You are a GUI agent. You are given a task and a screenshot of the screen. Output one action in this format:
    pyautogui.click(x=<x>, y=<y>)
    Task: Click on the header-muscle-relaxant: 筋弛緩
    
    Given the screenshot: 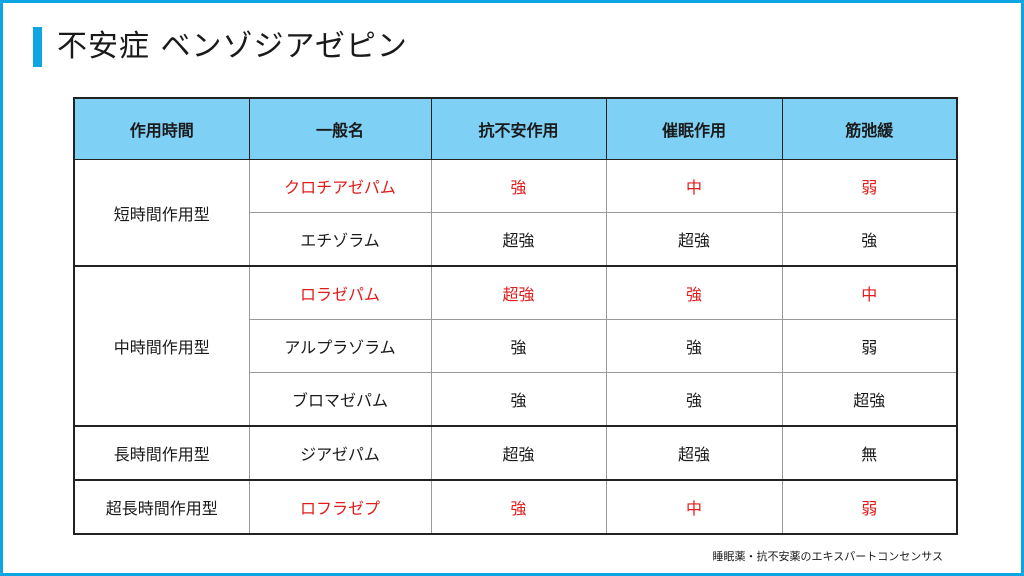 What is the action you would take?
    pyautogui.click(x=869, y=128)
    